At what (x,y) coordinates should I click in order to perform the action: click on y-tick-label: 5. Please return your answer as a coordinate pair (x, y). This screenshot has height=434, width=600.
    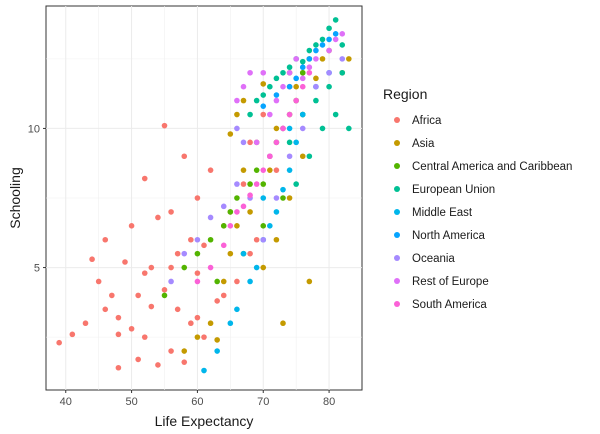
    Looking at the image, I should click on (37, 269).